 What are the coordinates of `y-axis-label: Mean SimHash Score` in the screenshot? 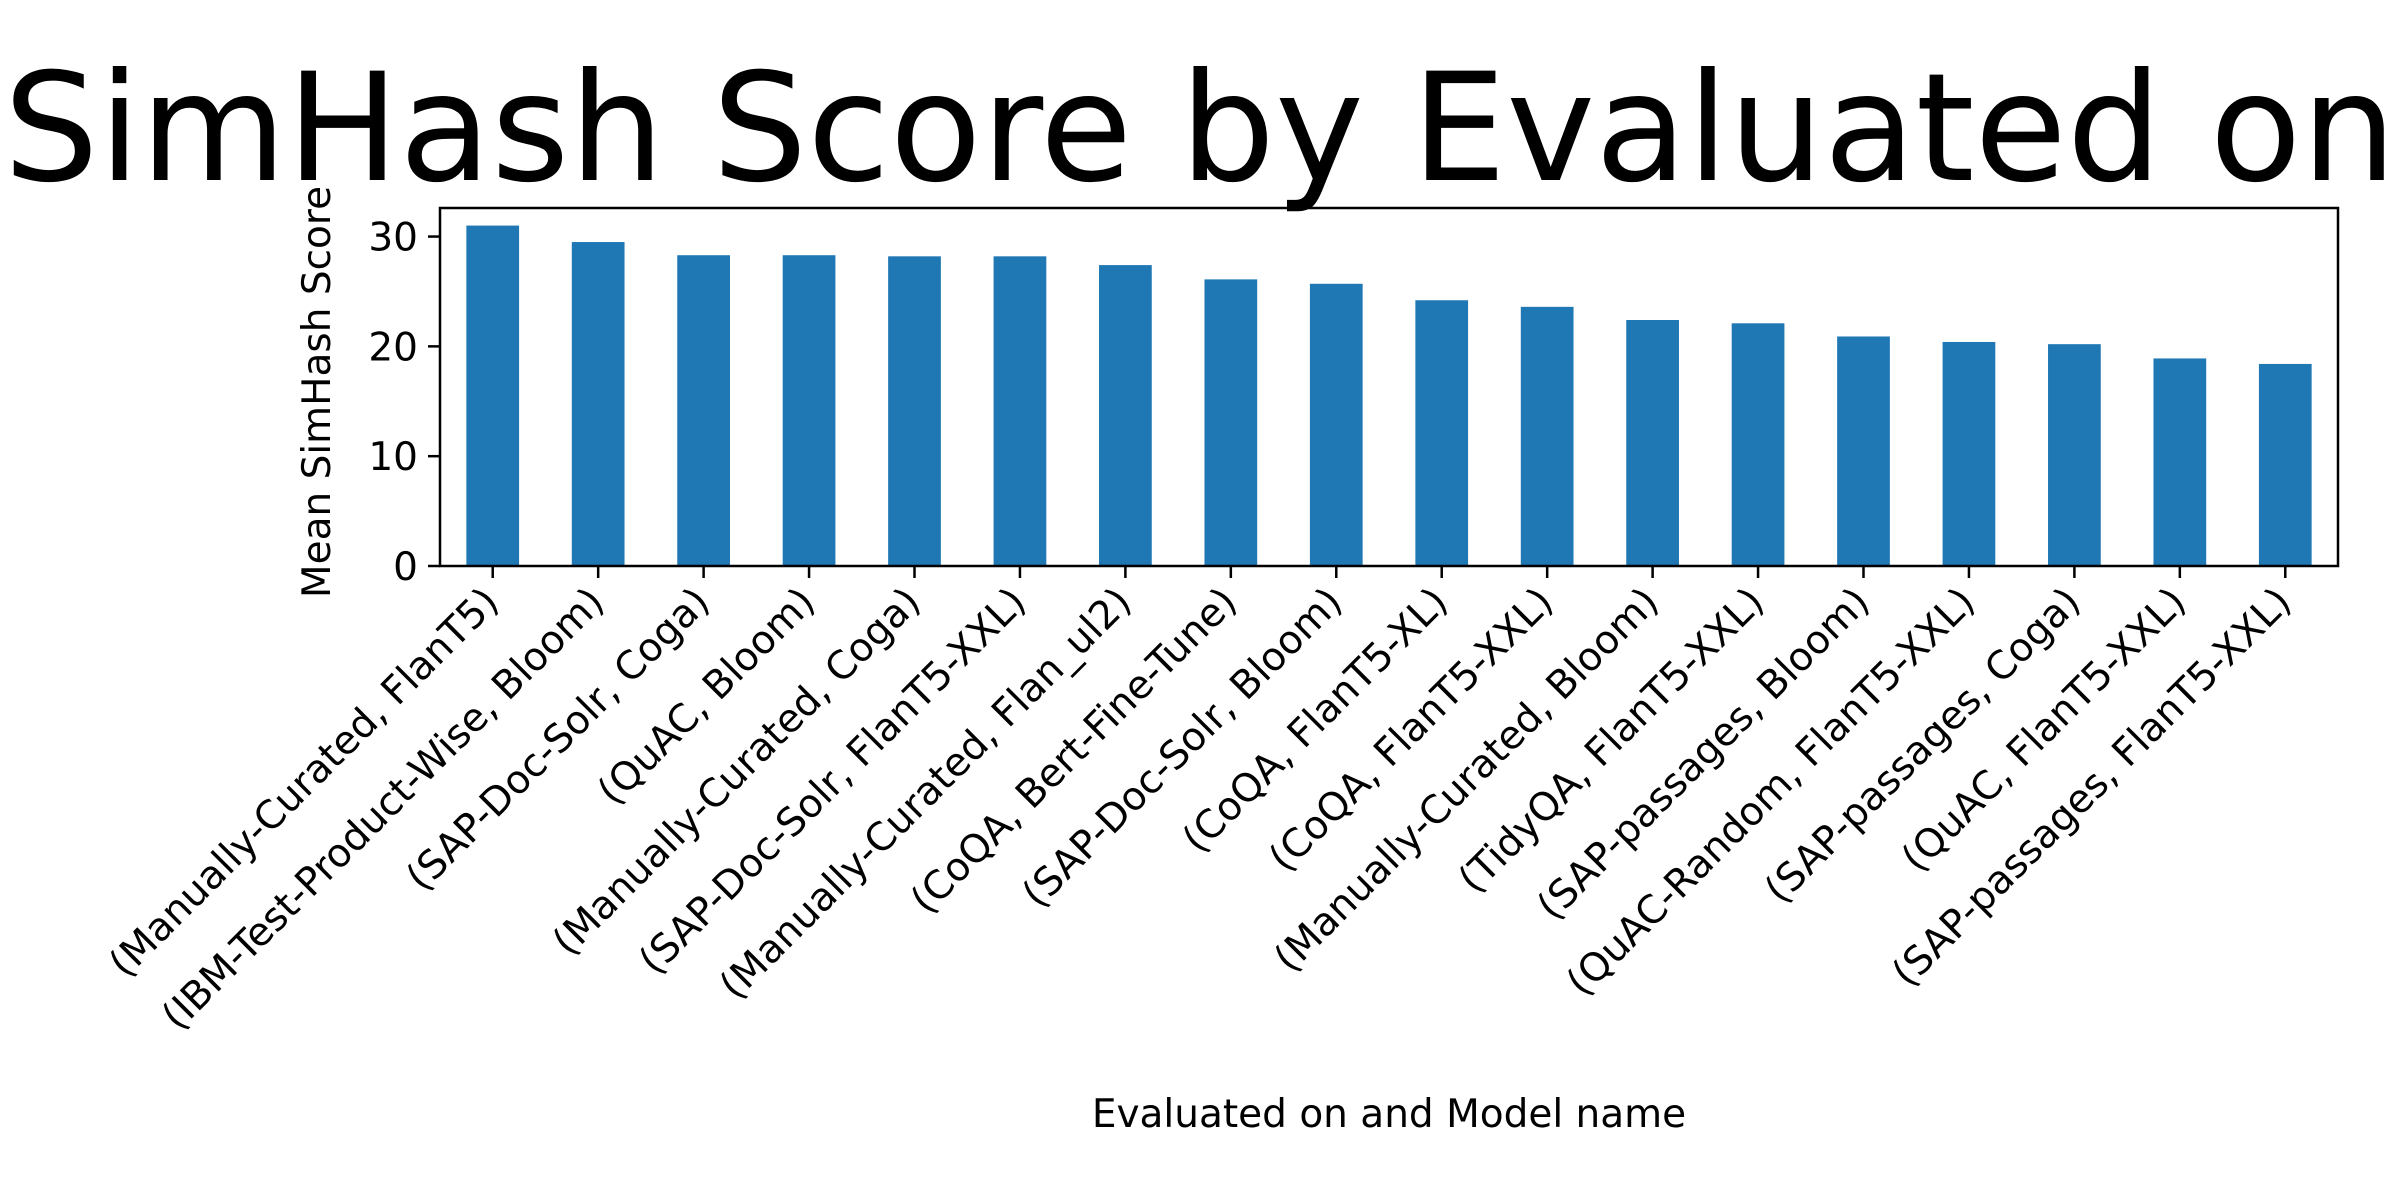 It's located at (317, 392).